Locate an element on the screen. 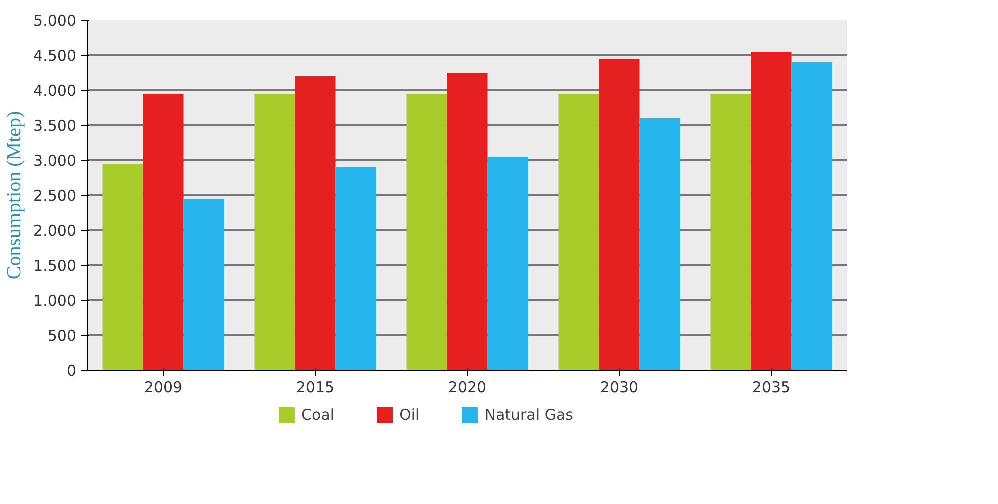 This screenshot has width=998, height=504. y-tick-label: 0 is located at coordinates (71, 371).